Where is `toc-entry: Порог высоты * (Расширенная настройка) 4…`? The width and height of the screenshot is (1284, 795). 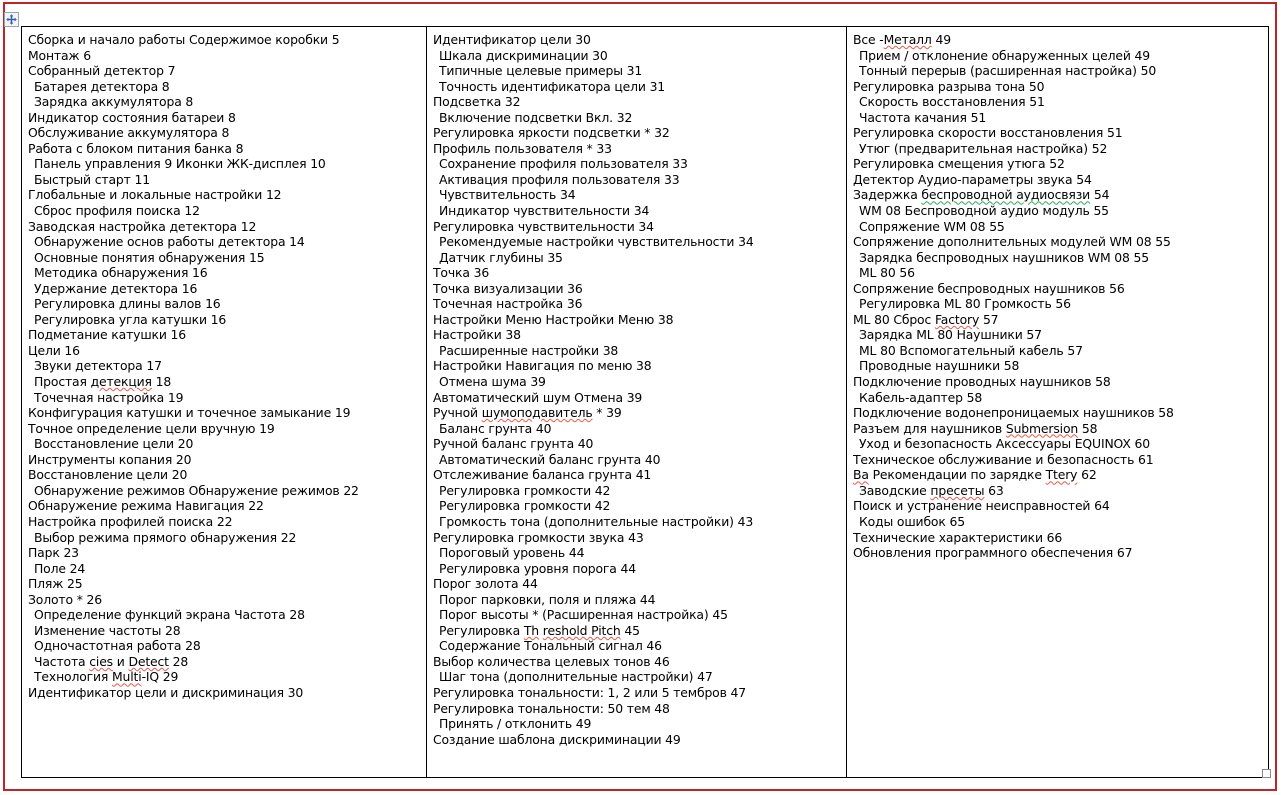
toc-entry: Порог высоты * (Расширенная настройка) 4… is located at coordinates (583, 615).